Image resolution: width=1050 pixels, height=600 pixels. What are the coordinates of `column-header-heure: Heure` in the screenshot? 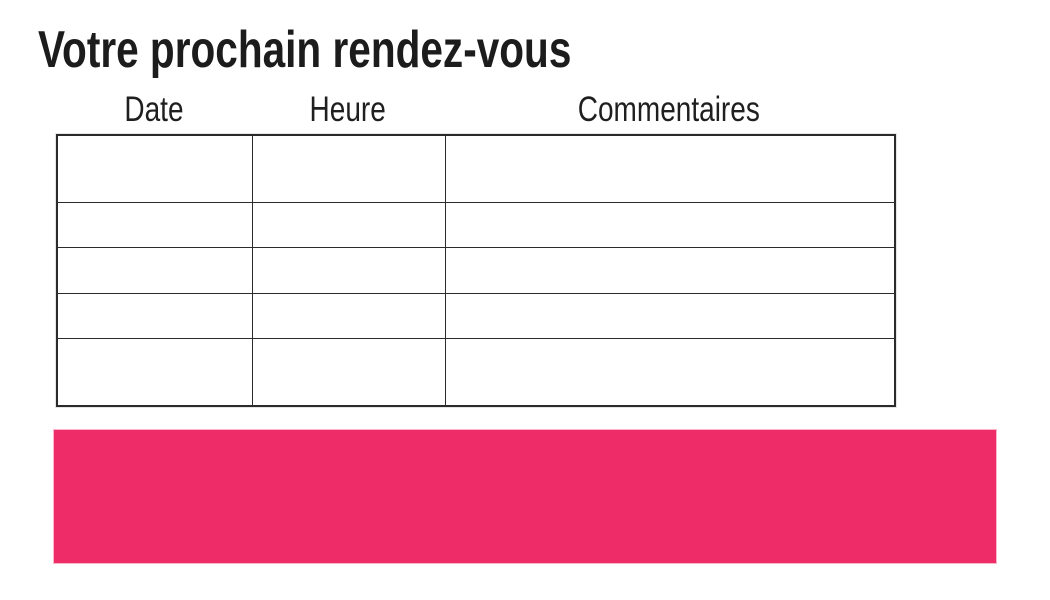 It's located at (347, 109).